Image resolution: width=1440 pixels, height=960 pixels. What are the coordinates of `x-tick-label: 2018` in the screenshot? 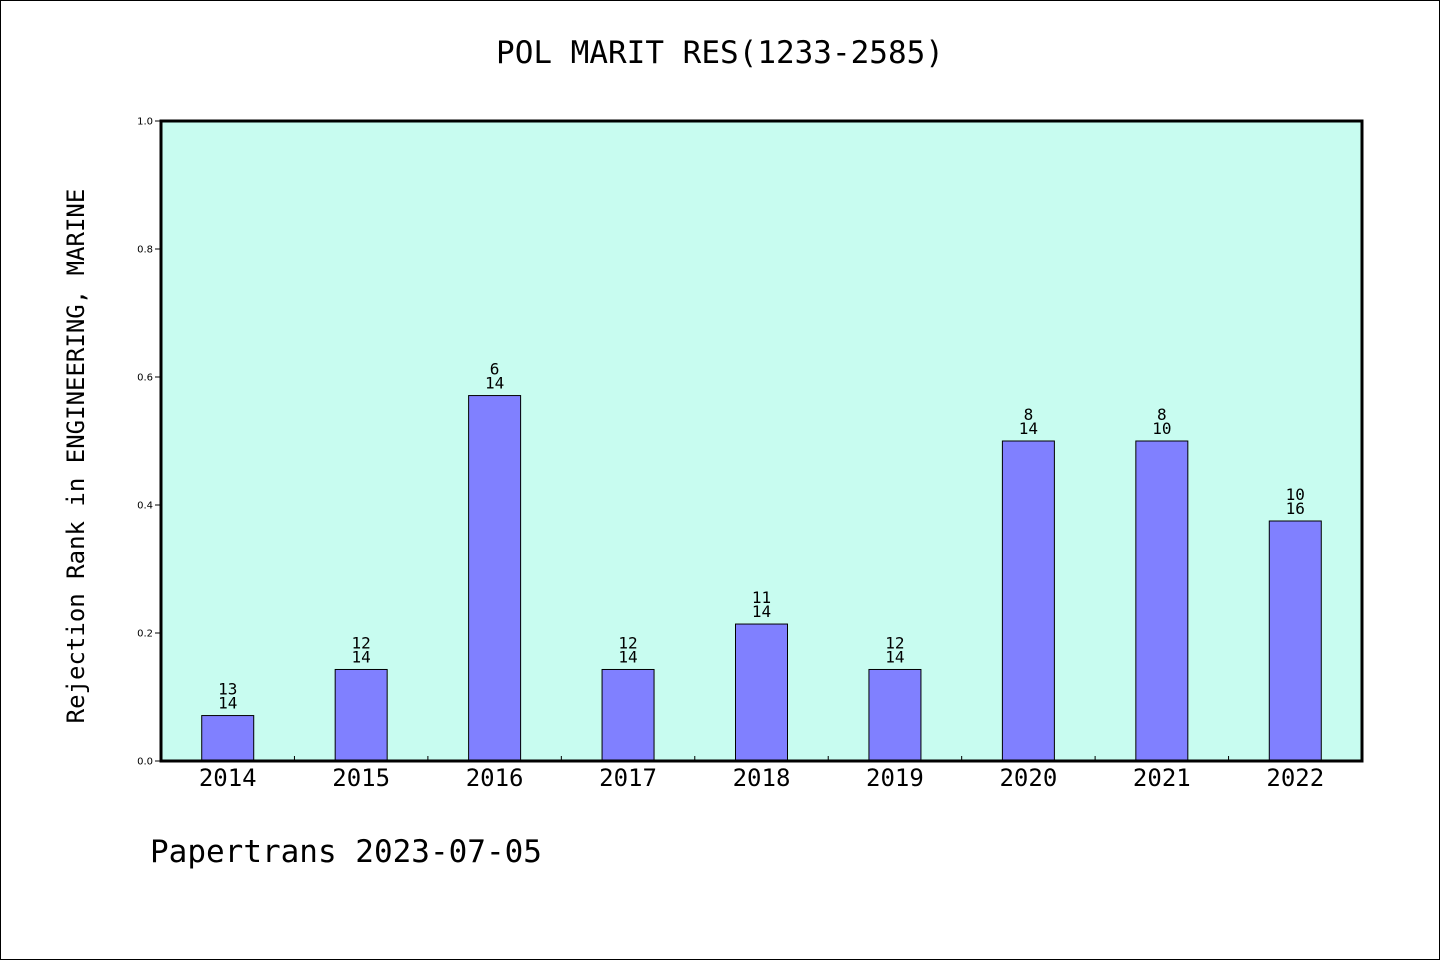 It's located at (762, 778).